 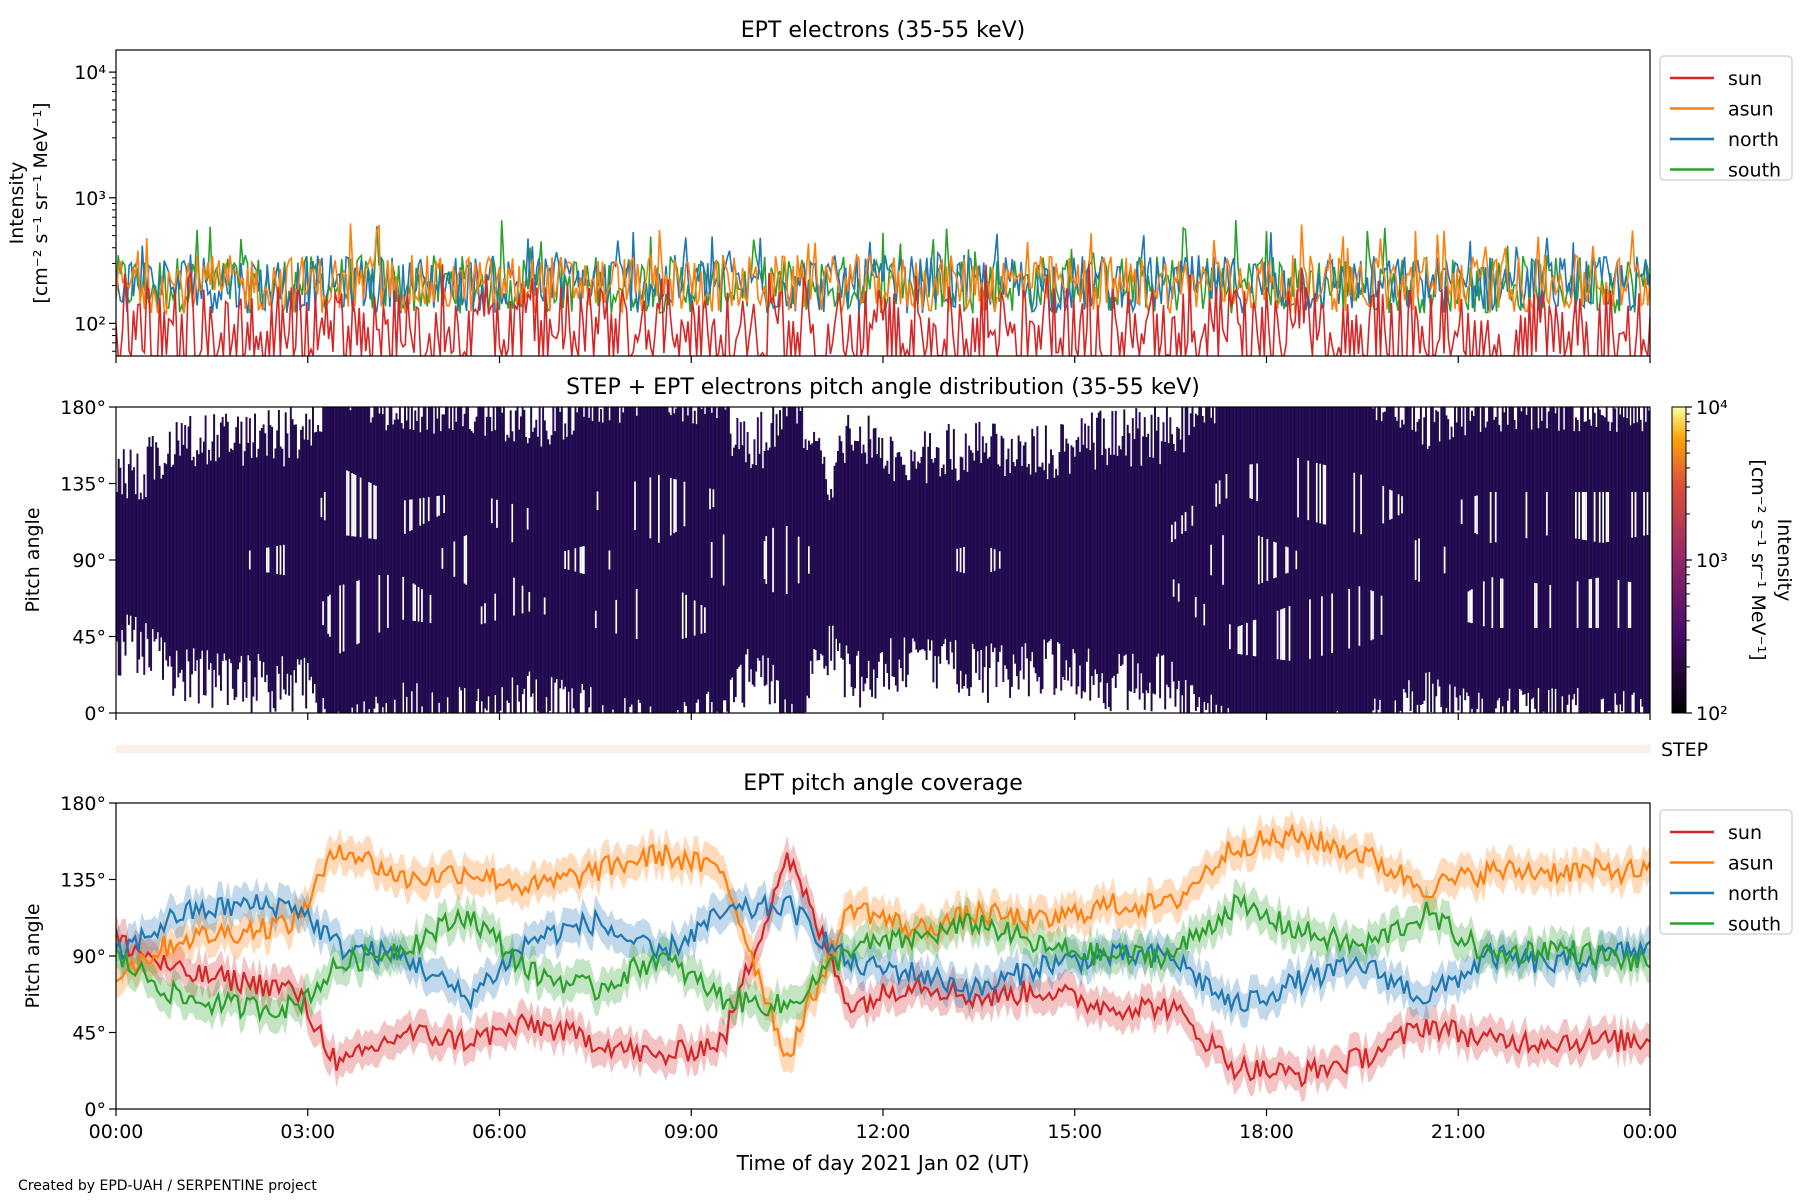 I want to click on panel1-legend: sun asun north south, so click(x=1726, y=118).